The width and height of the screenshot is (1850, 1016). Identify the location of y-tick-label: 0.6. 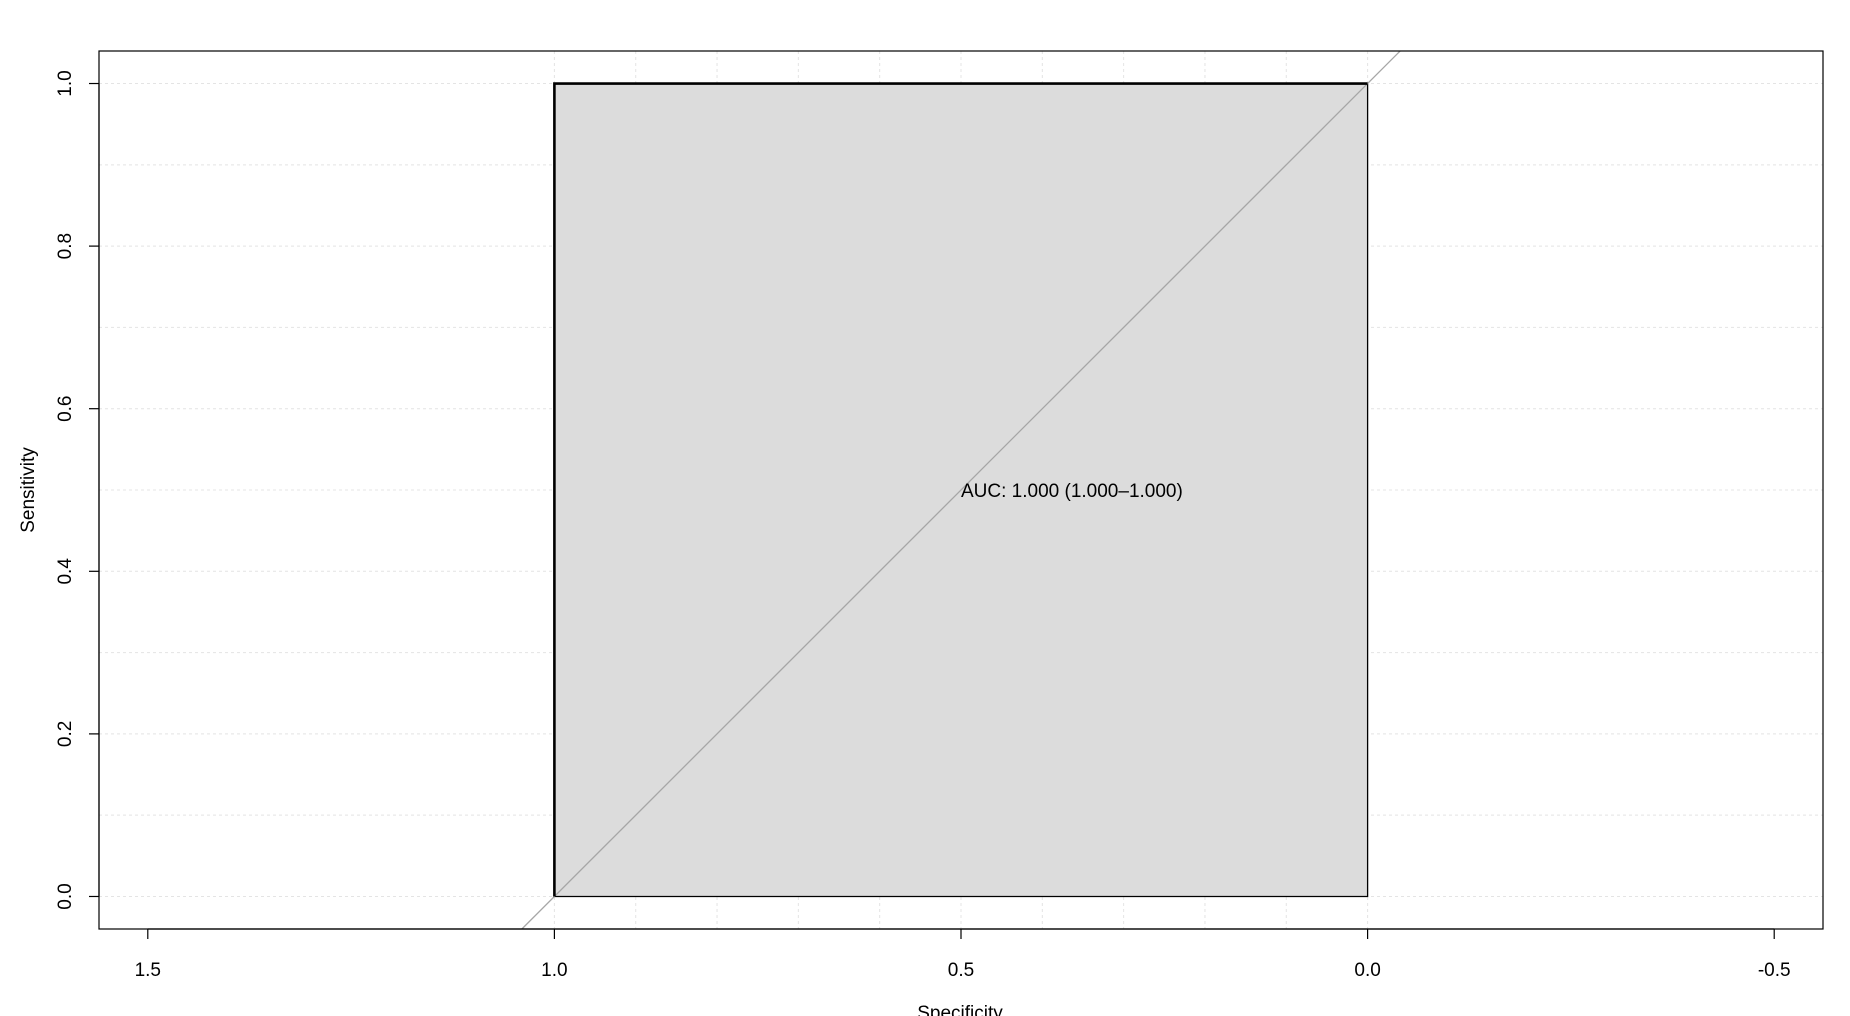
(65, 408).